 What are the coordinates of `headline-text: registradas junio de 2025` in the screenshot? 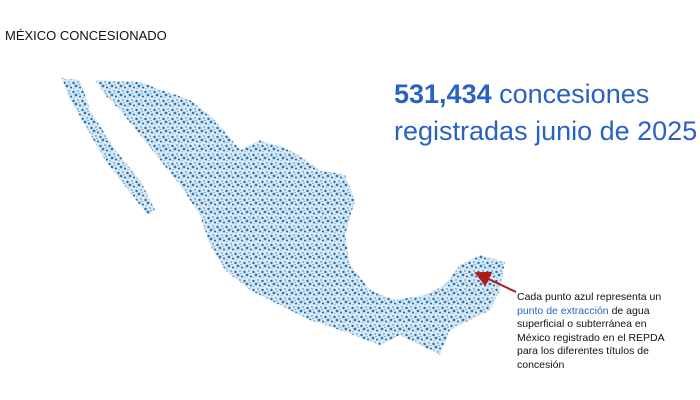 It's located at (546, 131).